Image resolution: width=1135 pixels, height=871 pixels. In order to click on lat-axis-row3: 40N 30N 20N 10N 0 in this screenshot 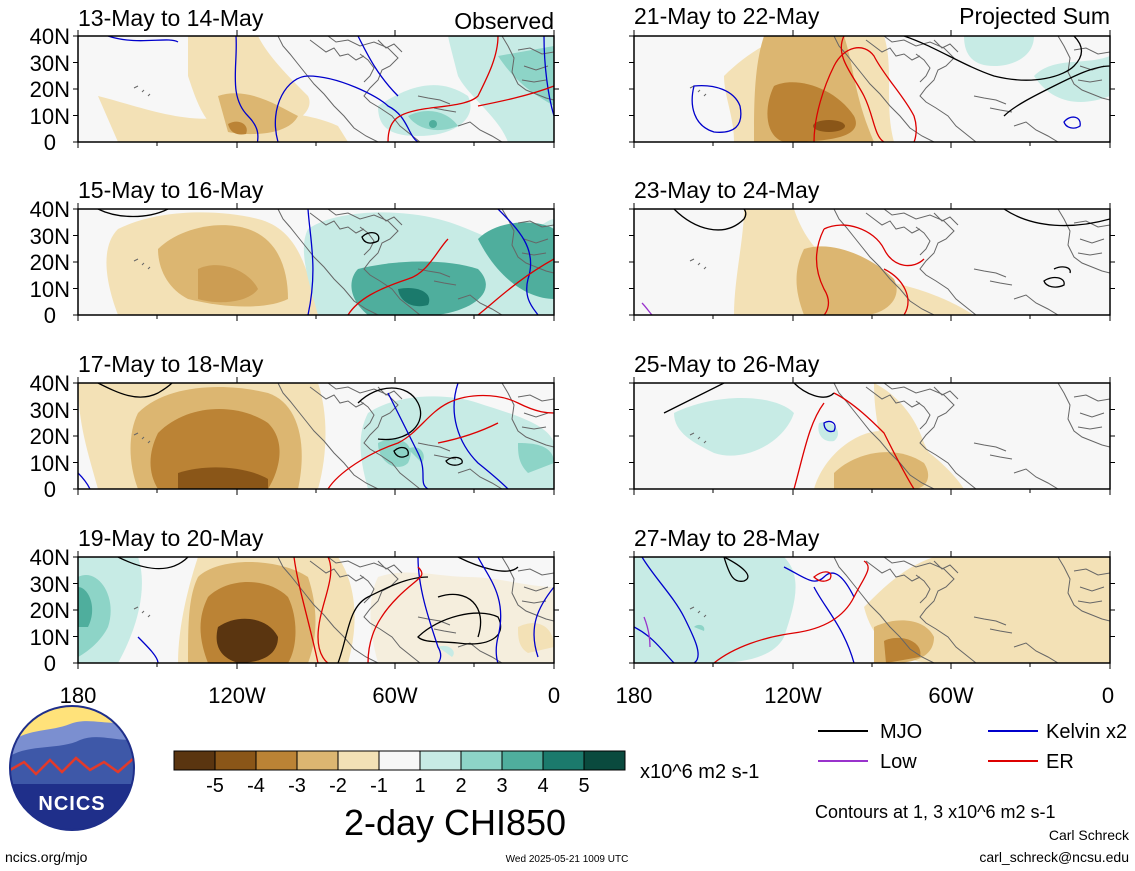, I will do `click(50, 436)`.